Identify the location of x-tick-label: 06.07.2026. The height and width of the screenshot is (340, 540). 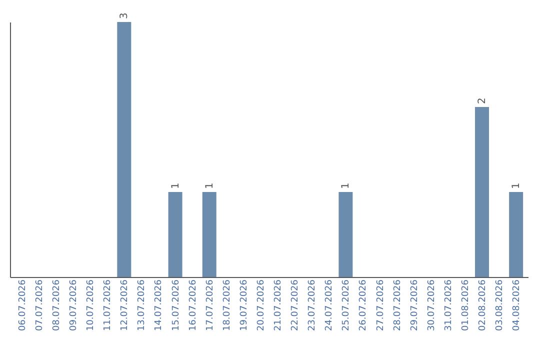
(23, 305).